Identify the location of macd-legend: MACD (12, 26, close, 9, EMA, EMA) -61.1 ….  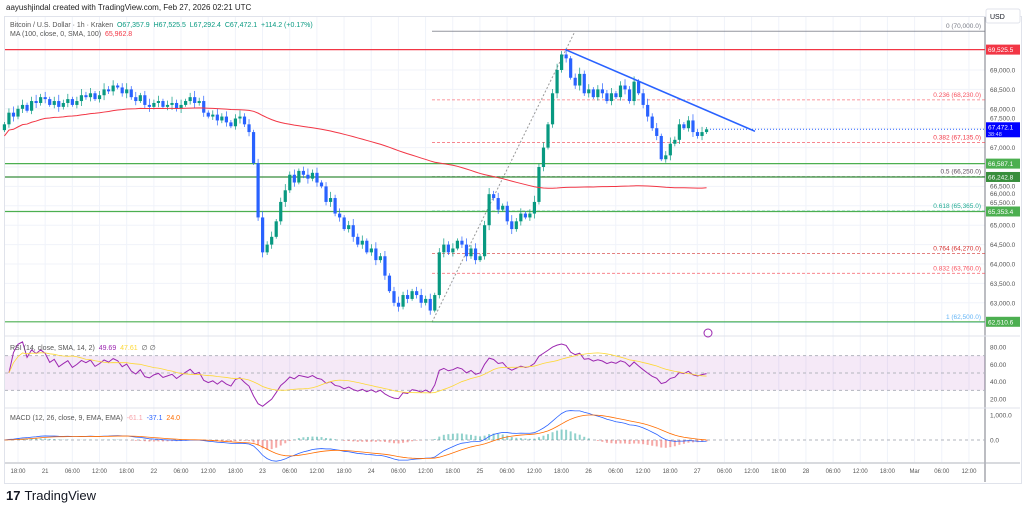
(95, 418).